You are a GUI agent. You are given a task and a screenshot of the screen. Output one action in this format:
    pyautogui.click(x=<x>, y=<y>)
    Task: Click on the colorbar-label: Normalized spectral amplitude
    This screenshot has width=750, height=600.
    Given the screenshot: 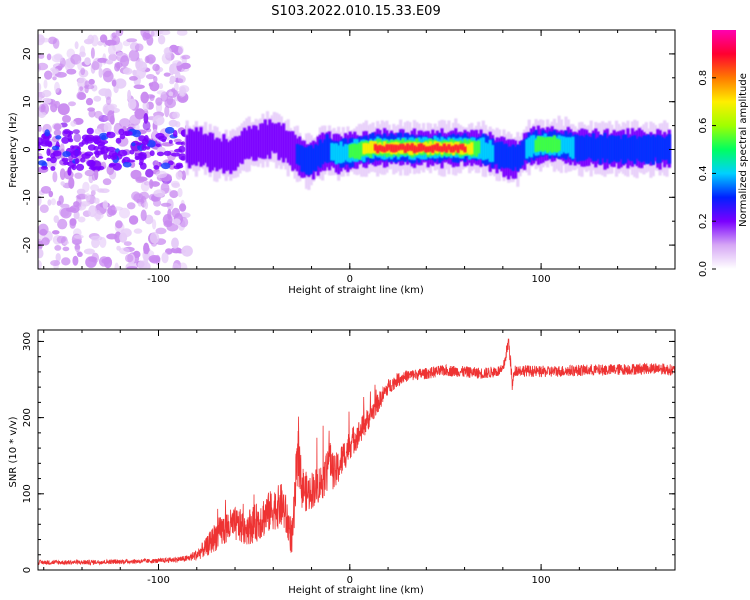 What is the action you would take?
    pyautogui.click(x=743, y=150)
    